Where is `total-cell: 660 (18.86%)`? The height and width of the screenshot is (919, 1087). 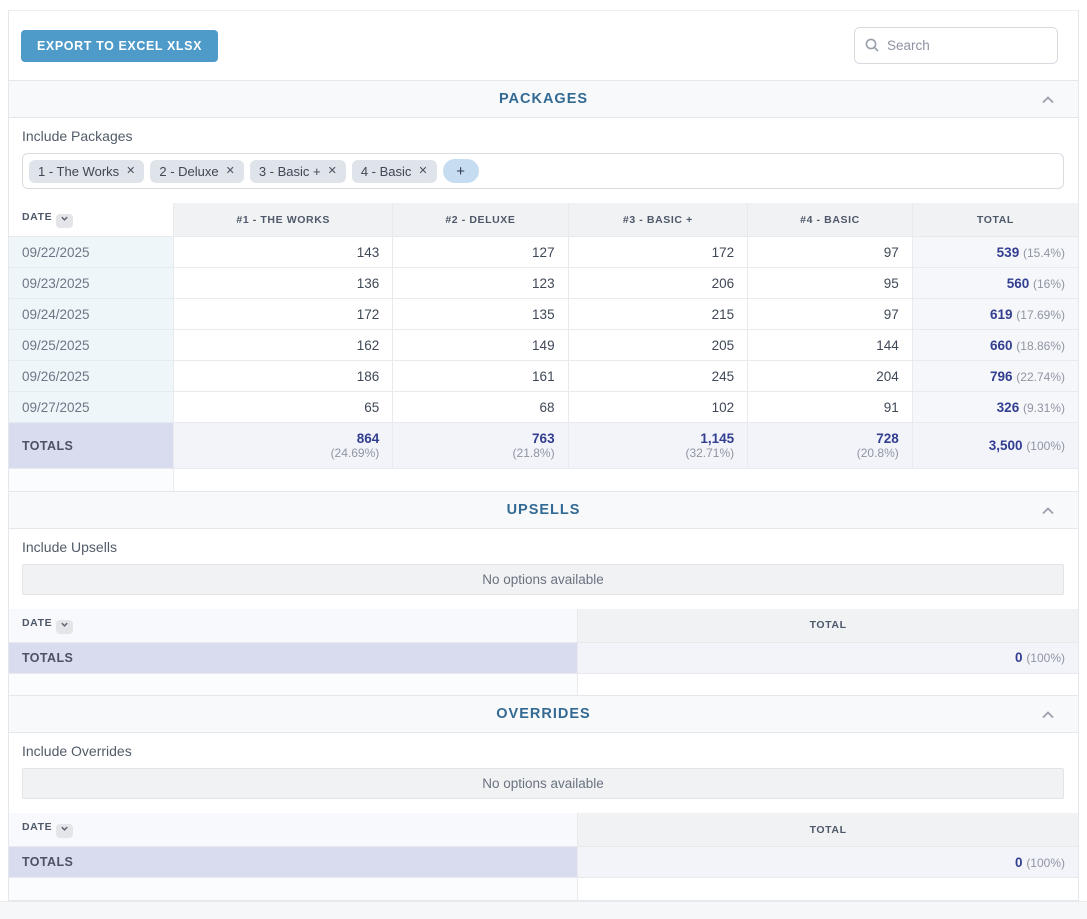
total-cell: 660 (18.86%) is located at coordinates (994, 345).